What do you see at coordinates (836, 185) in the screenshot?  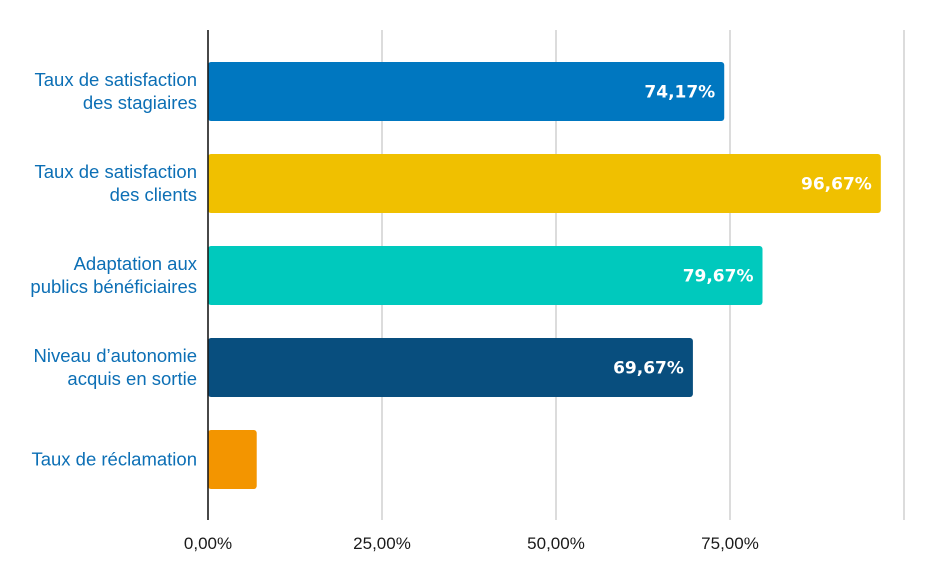 I see `data-label: 96,67%` at bounding box center [836, 185].